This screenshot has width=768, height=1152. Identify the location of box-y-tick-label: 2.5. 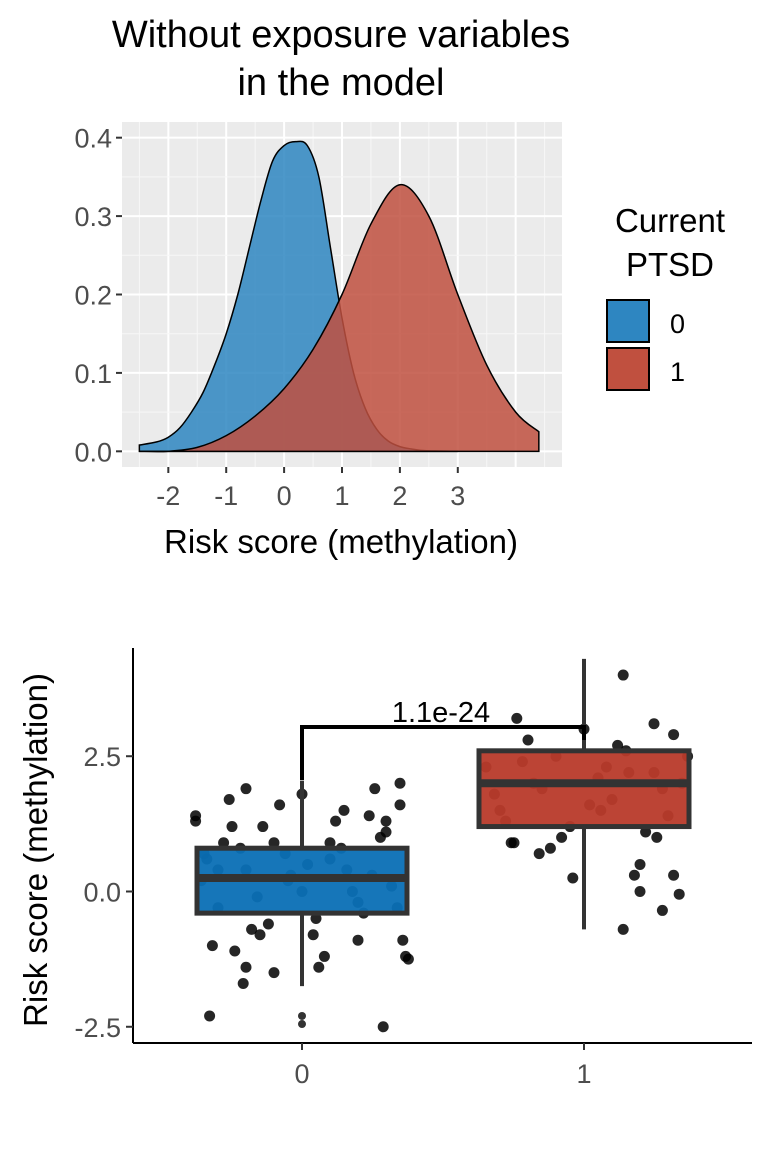
(102, 757).